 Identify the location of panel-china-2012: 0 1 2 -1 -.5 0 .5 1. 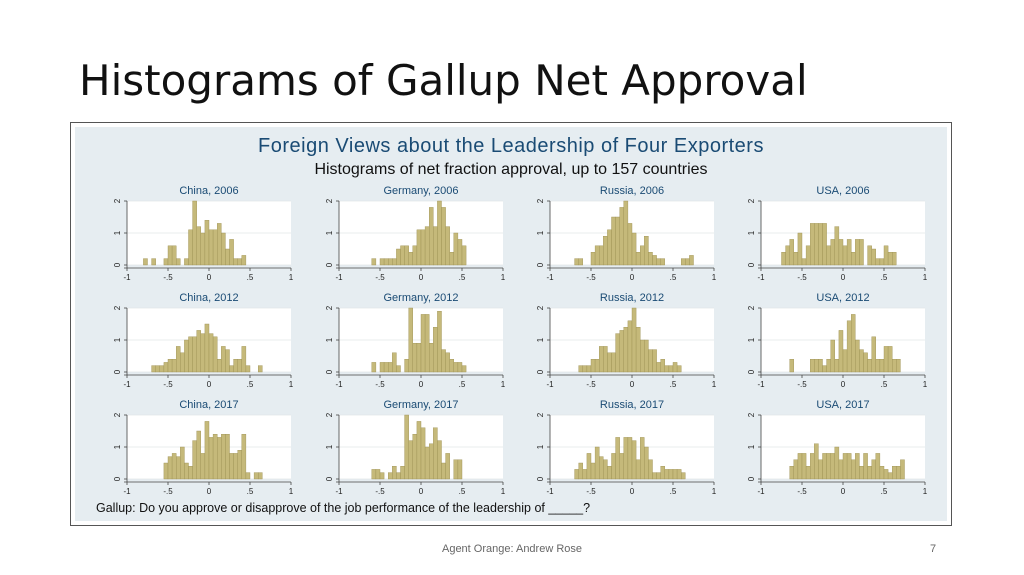
(203, 347).